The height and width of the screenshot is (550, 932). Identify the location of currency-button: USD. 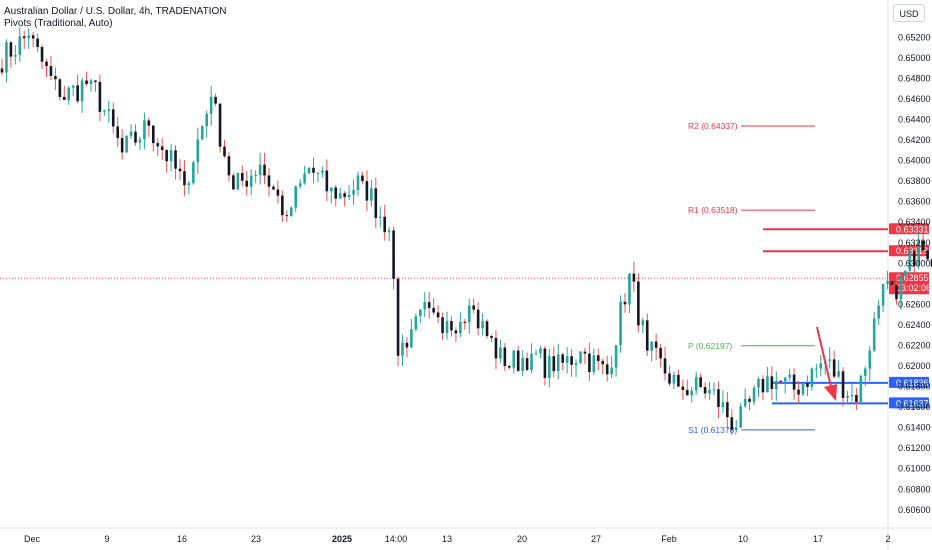
(909, 13).